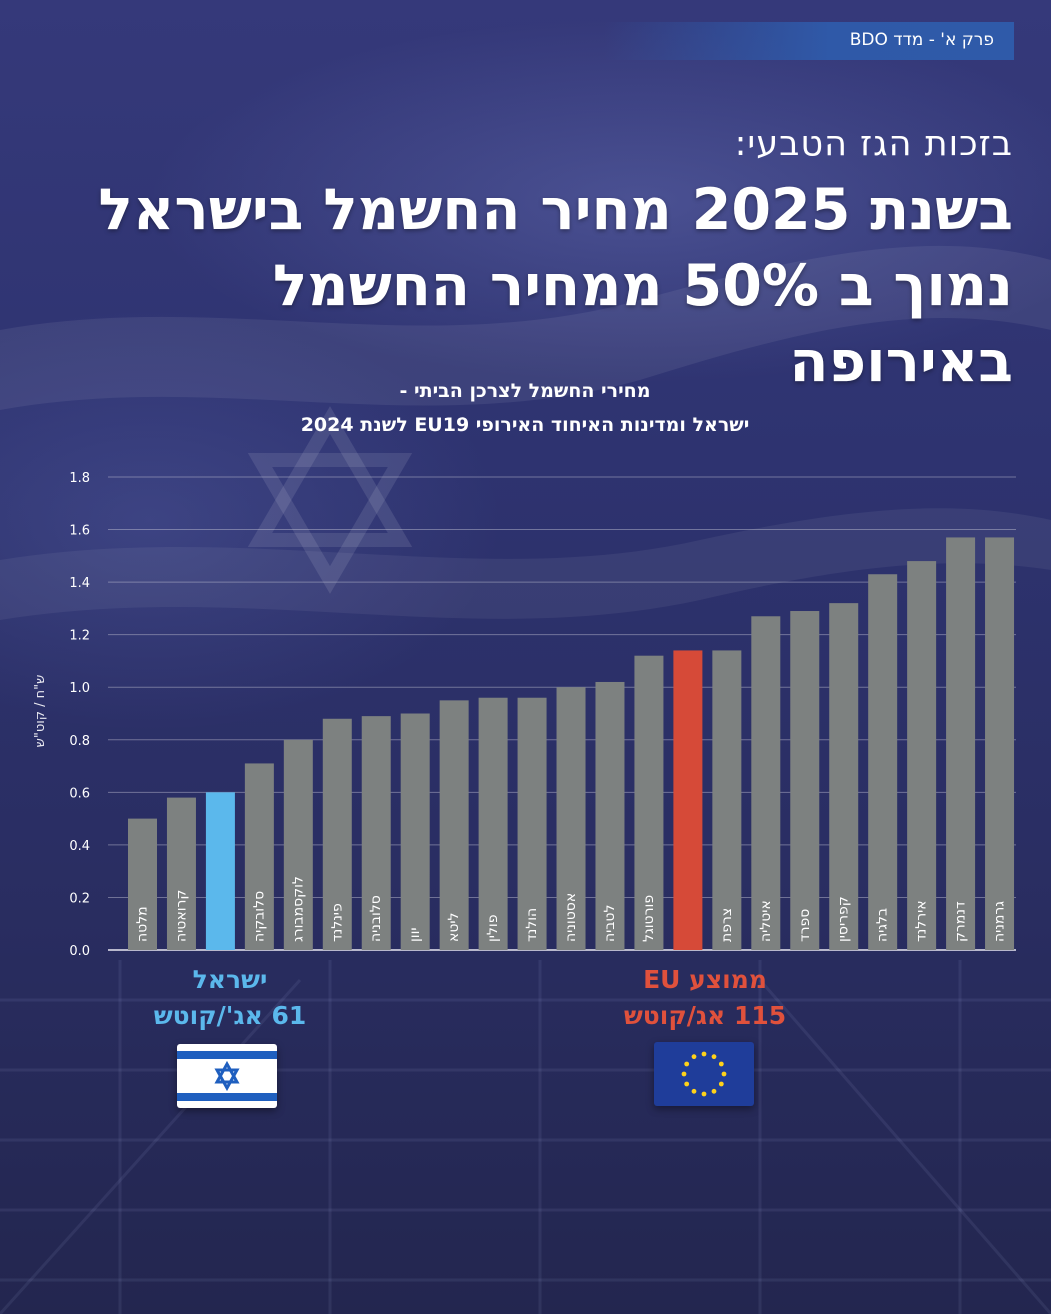 Image resolution: width=1051 pixels, height=1314 pixels. I want to click on category-label: ליטא, so click(454, 927).